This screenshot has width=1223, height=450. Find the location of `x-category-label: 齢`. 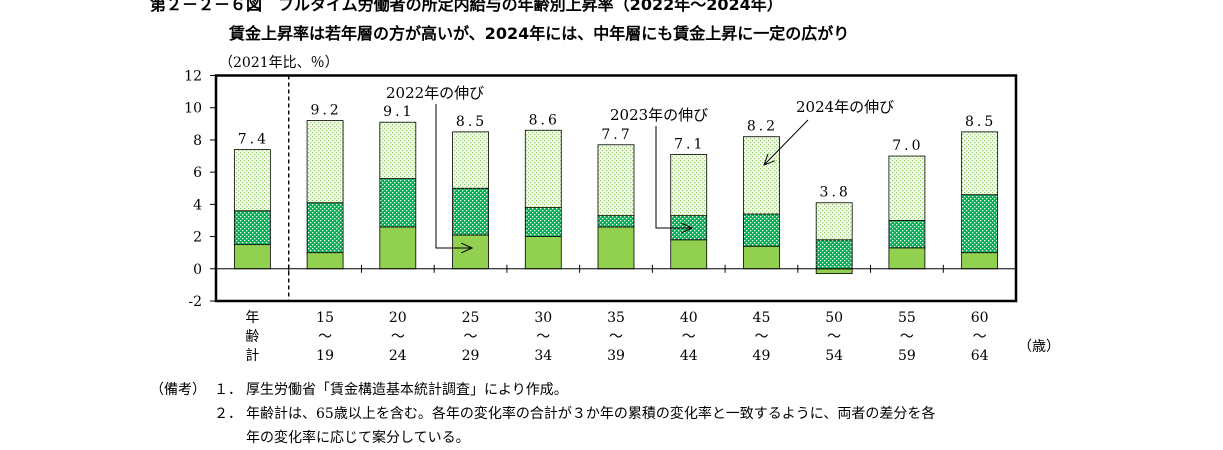

x-category-label: 齢 is located at coordinates (252, 337).